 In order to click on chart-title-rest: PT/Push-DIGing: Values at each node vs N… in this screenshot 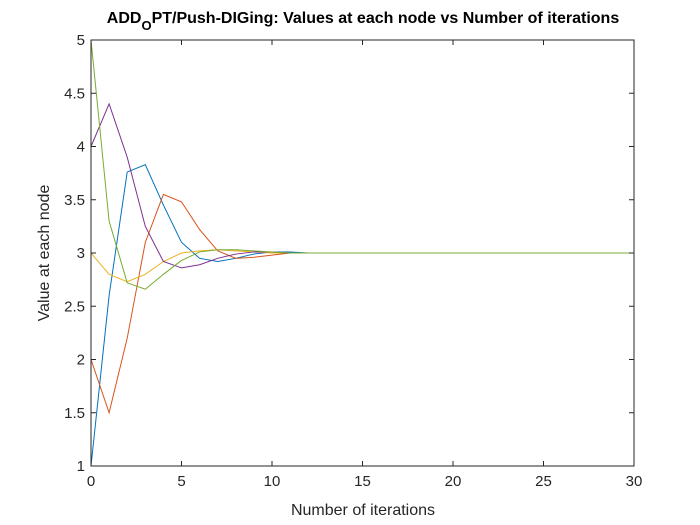, I will do `click(386, 18)`.